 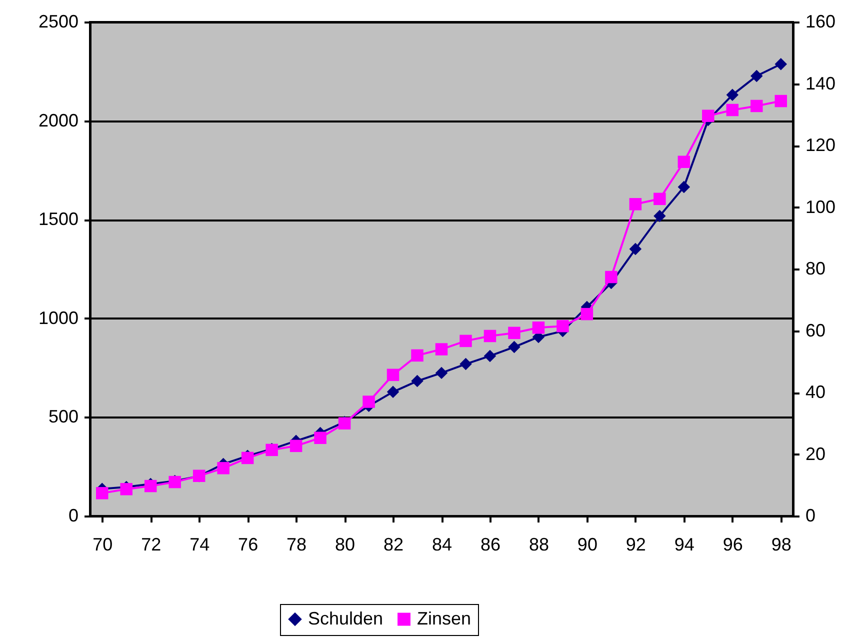 What do you see at coordinates (394, 544) in the screenshot?
I see `x-tick-label: 82` at bounding box center [394, 544].